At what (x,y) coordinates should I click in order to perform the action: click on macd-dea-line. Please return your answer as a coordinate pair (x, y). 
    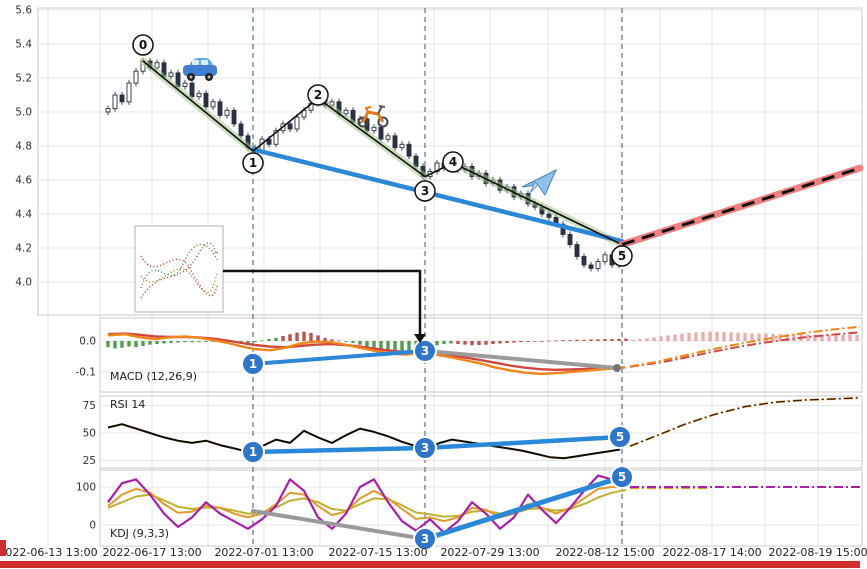
    Looking at the image, I should click on (366, 352).